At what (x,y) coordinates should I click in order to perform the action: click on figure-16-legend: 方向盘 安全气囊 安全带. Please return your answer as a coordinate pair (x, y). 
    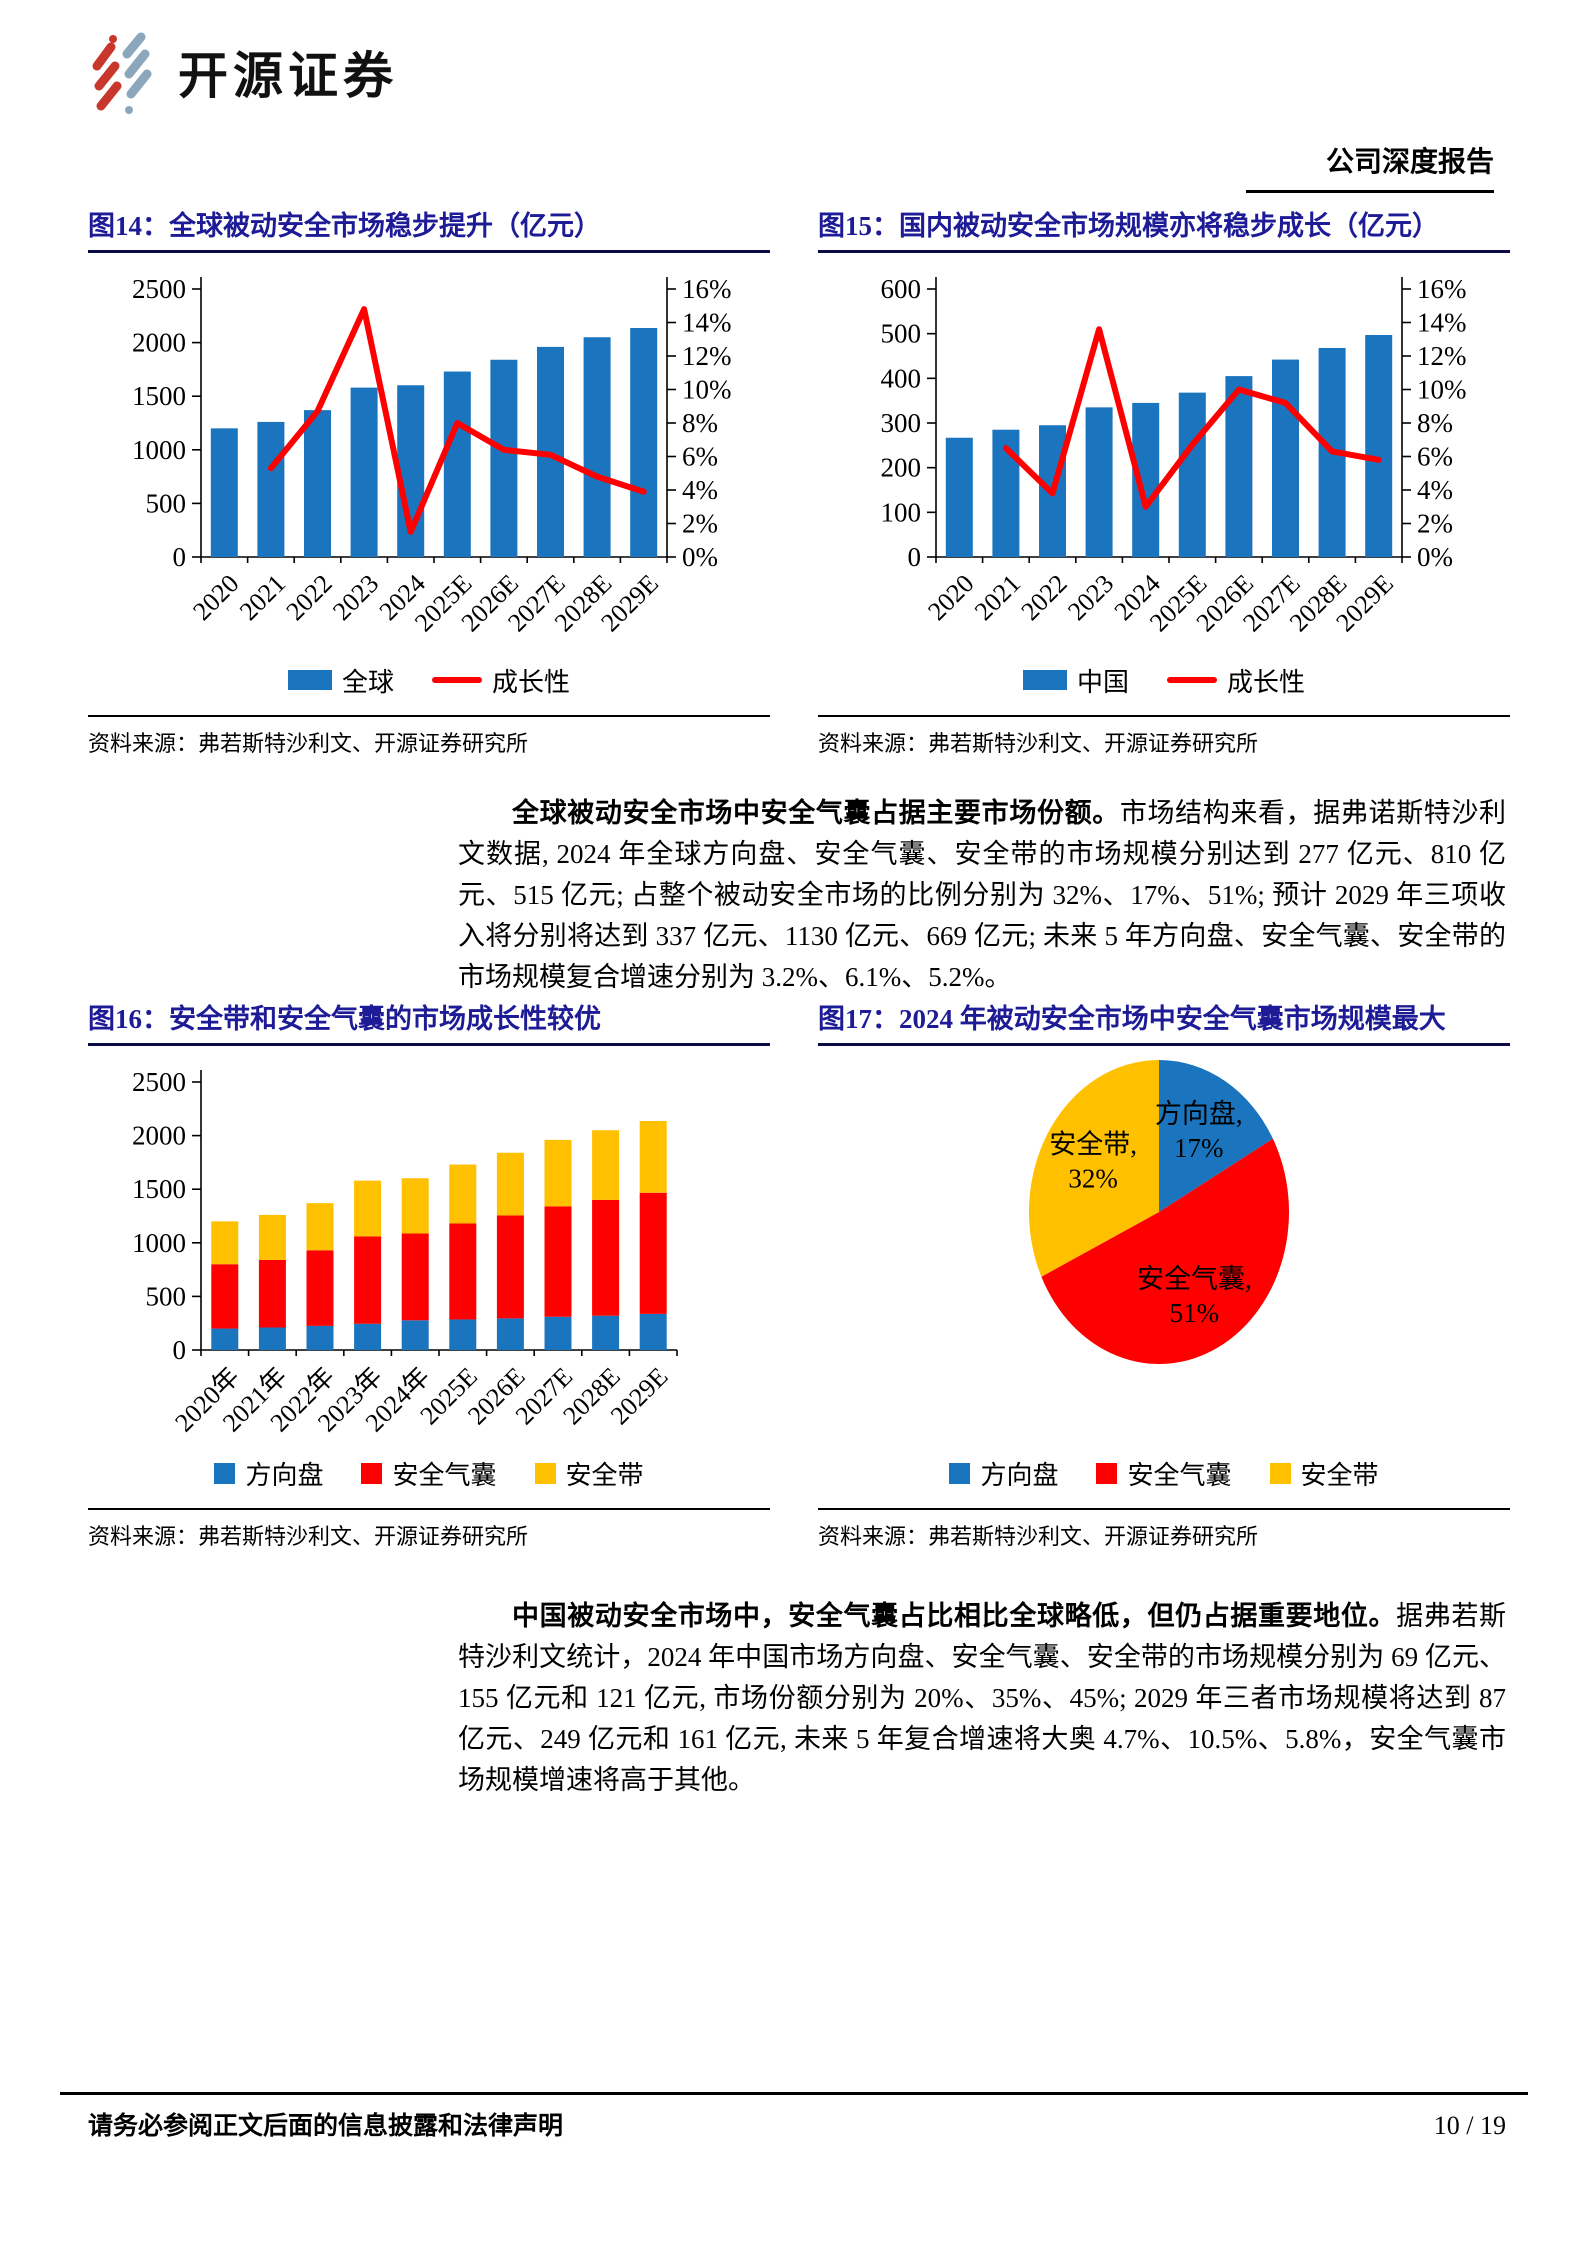
    Looking at the image, I should click on (429, 1473).